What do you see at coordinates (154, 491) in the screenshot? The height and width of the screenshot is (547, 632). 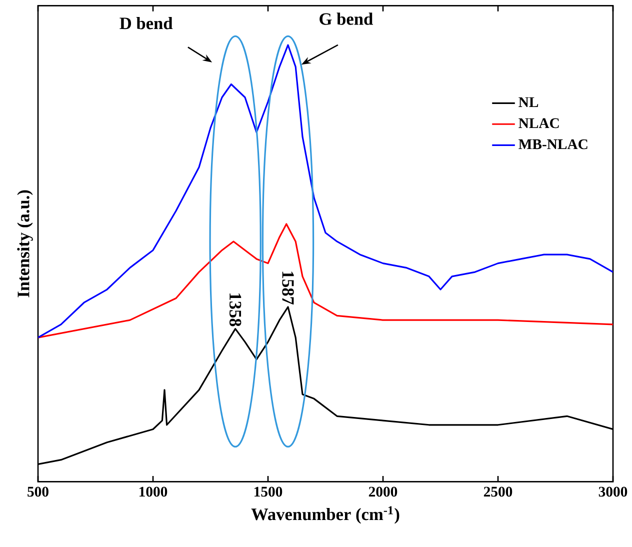 I see `x-tick-label: 1000` at bounding box center [154, 491].